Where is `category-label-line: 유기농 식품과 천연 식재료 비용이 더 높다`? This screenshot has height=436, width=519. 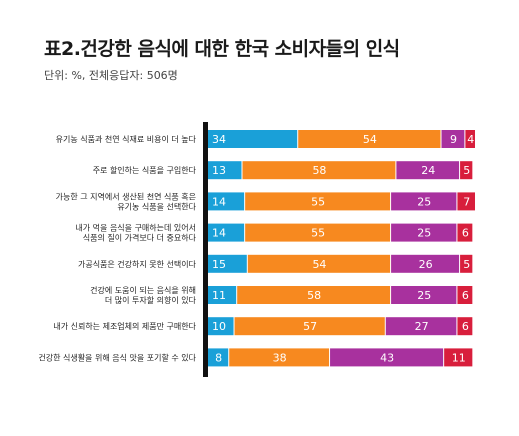 category-label-line: 유기농 식품과 천연 식재료 비용이 더 높다 is located at coordinates (126, 139).